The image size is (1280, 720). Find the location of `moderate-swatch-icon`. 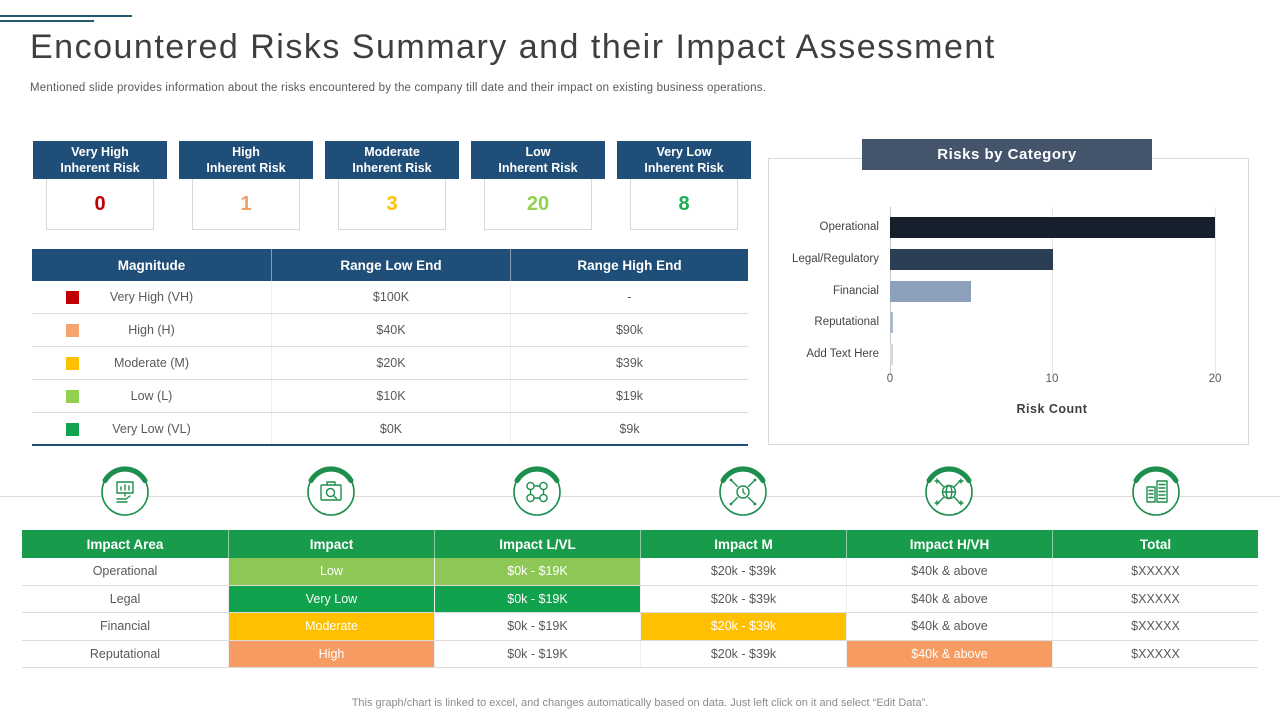

moderate-swatch-icon is located at coordinates (72, 363).